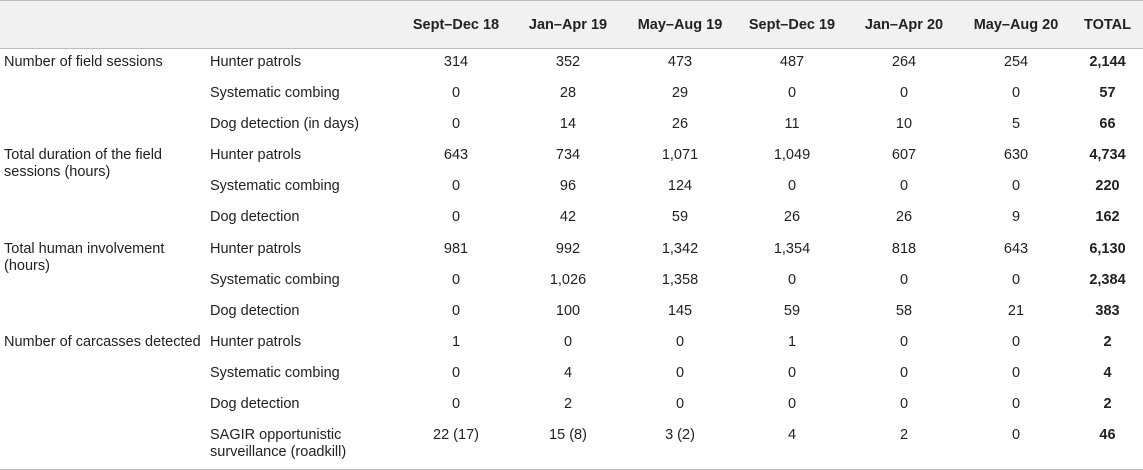 The height and width of the screenshot is (470, 1143). I want to click on total-cell: 4,734, so click(1107, 155).